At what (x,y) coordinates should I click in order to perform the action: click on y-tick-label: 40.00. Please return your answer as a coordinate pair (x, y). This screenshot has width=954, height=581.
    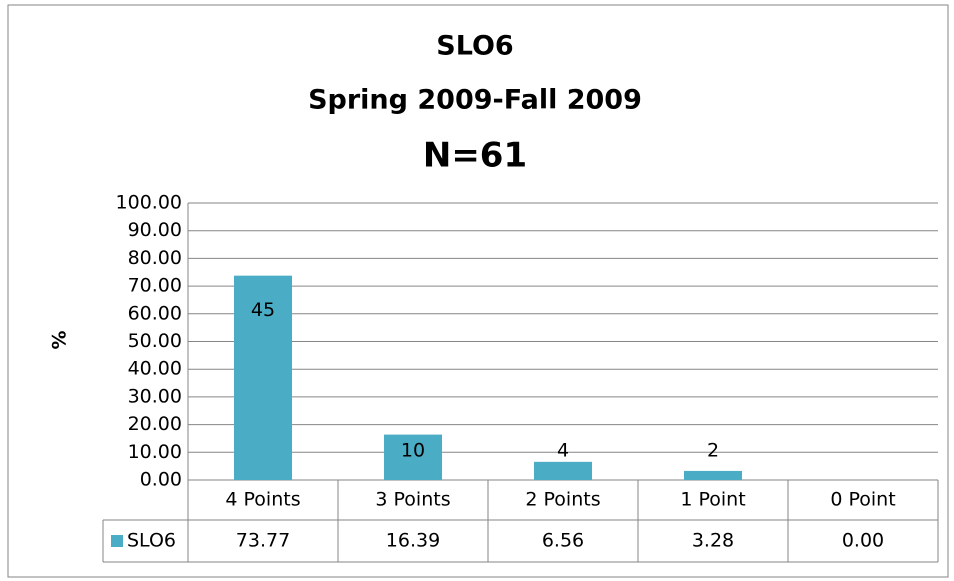
    Looking at the image, I should click on (155, 369).